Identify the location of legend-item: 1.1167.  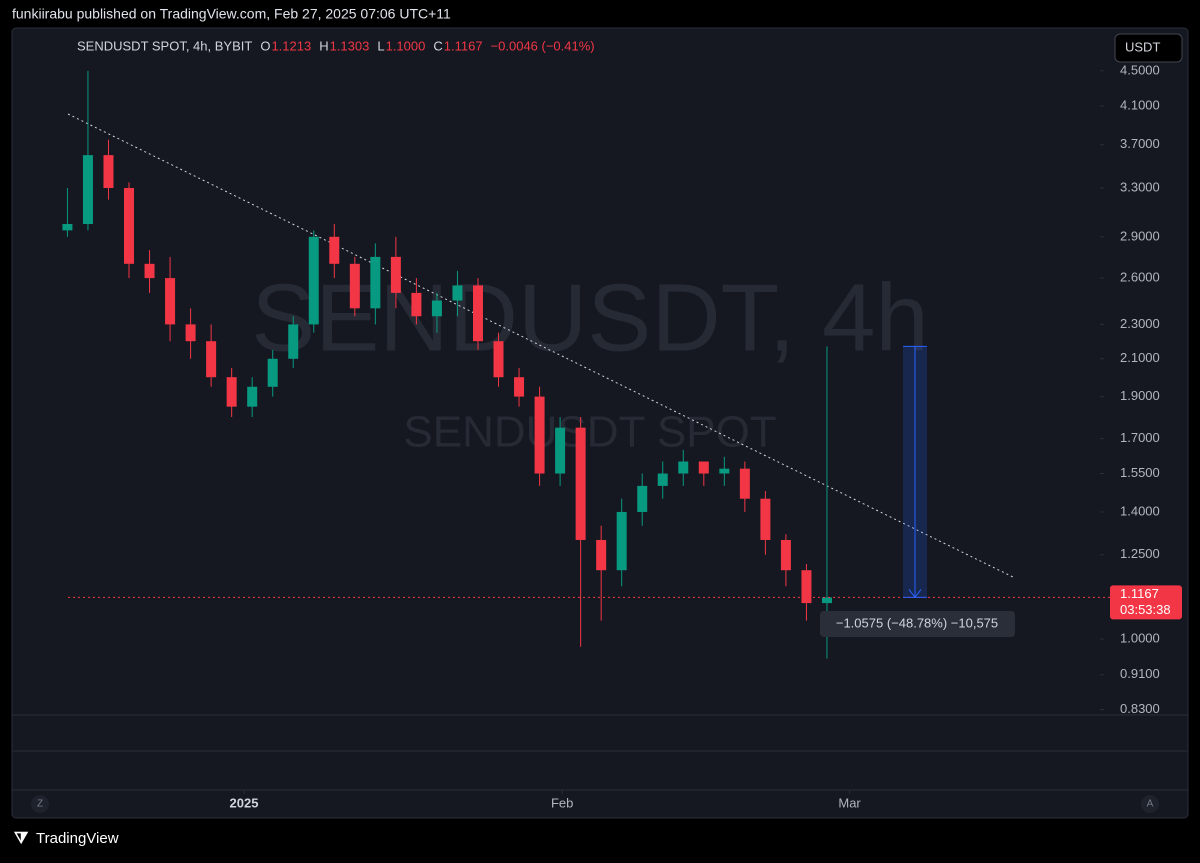
(463, 45).